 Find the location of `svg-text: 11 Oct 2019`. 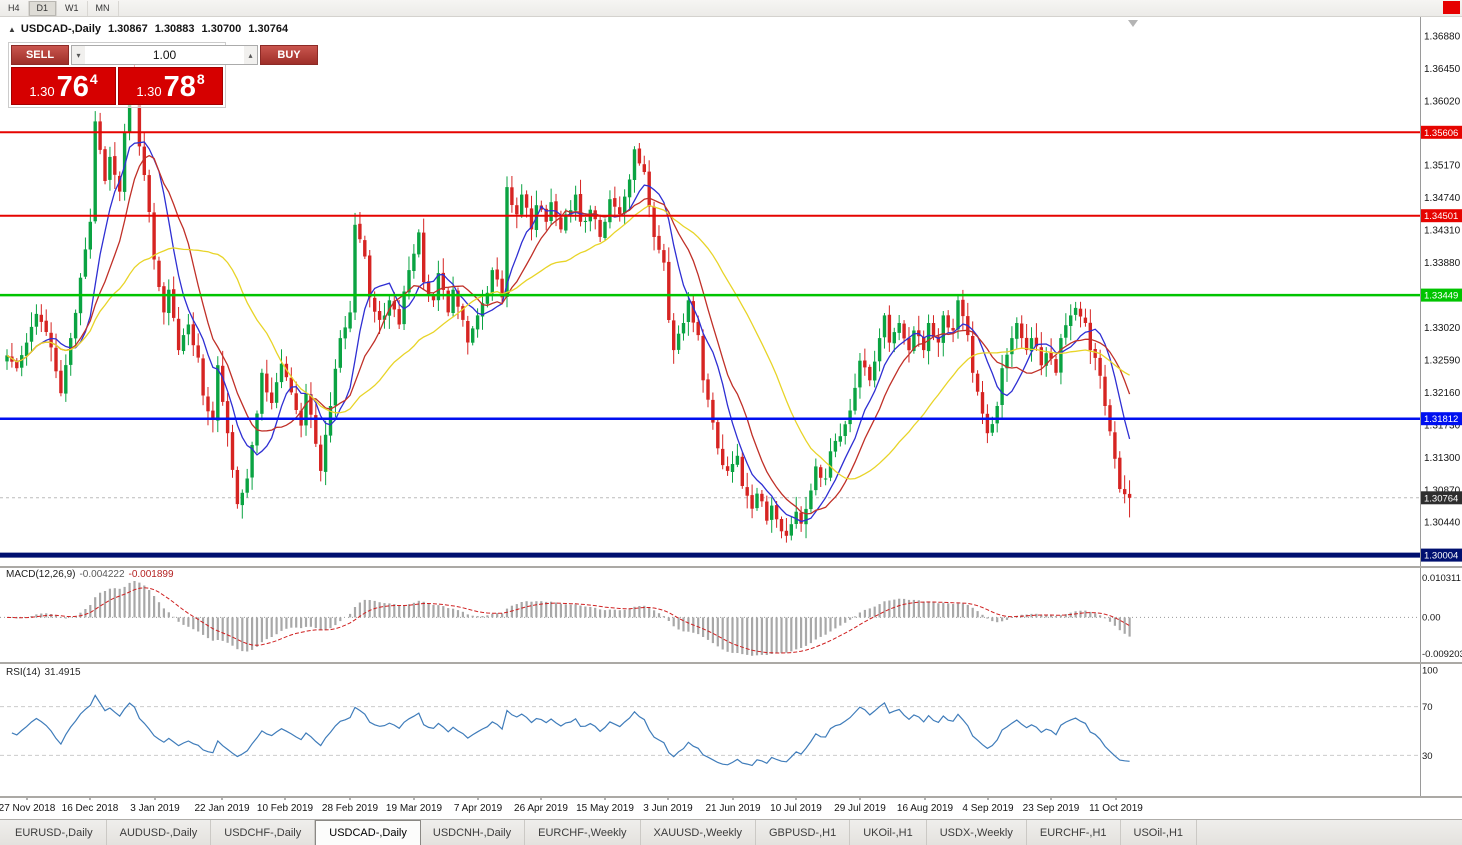

svg-text: 11 Oct 2019 is located at coordinates (1116, 808).